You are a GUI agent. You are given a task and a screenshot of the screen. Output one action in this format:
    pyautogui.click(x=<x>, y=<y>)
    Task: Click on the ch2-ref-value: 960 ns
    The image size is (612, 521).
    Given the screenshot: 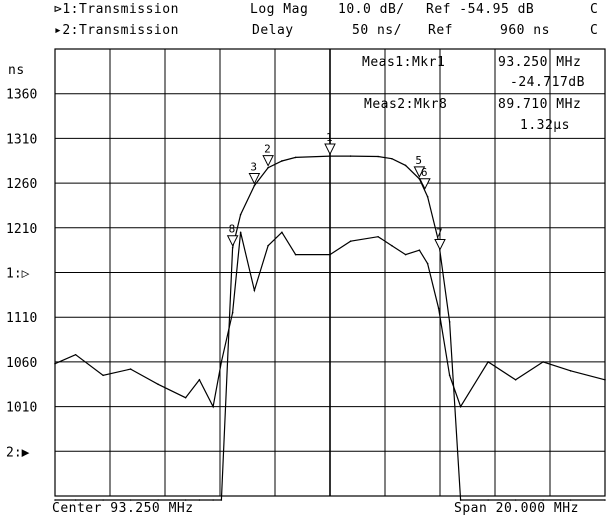 What is the action you would take?
    pyautogui.click(x=525, y=30)
    